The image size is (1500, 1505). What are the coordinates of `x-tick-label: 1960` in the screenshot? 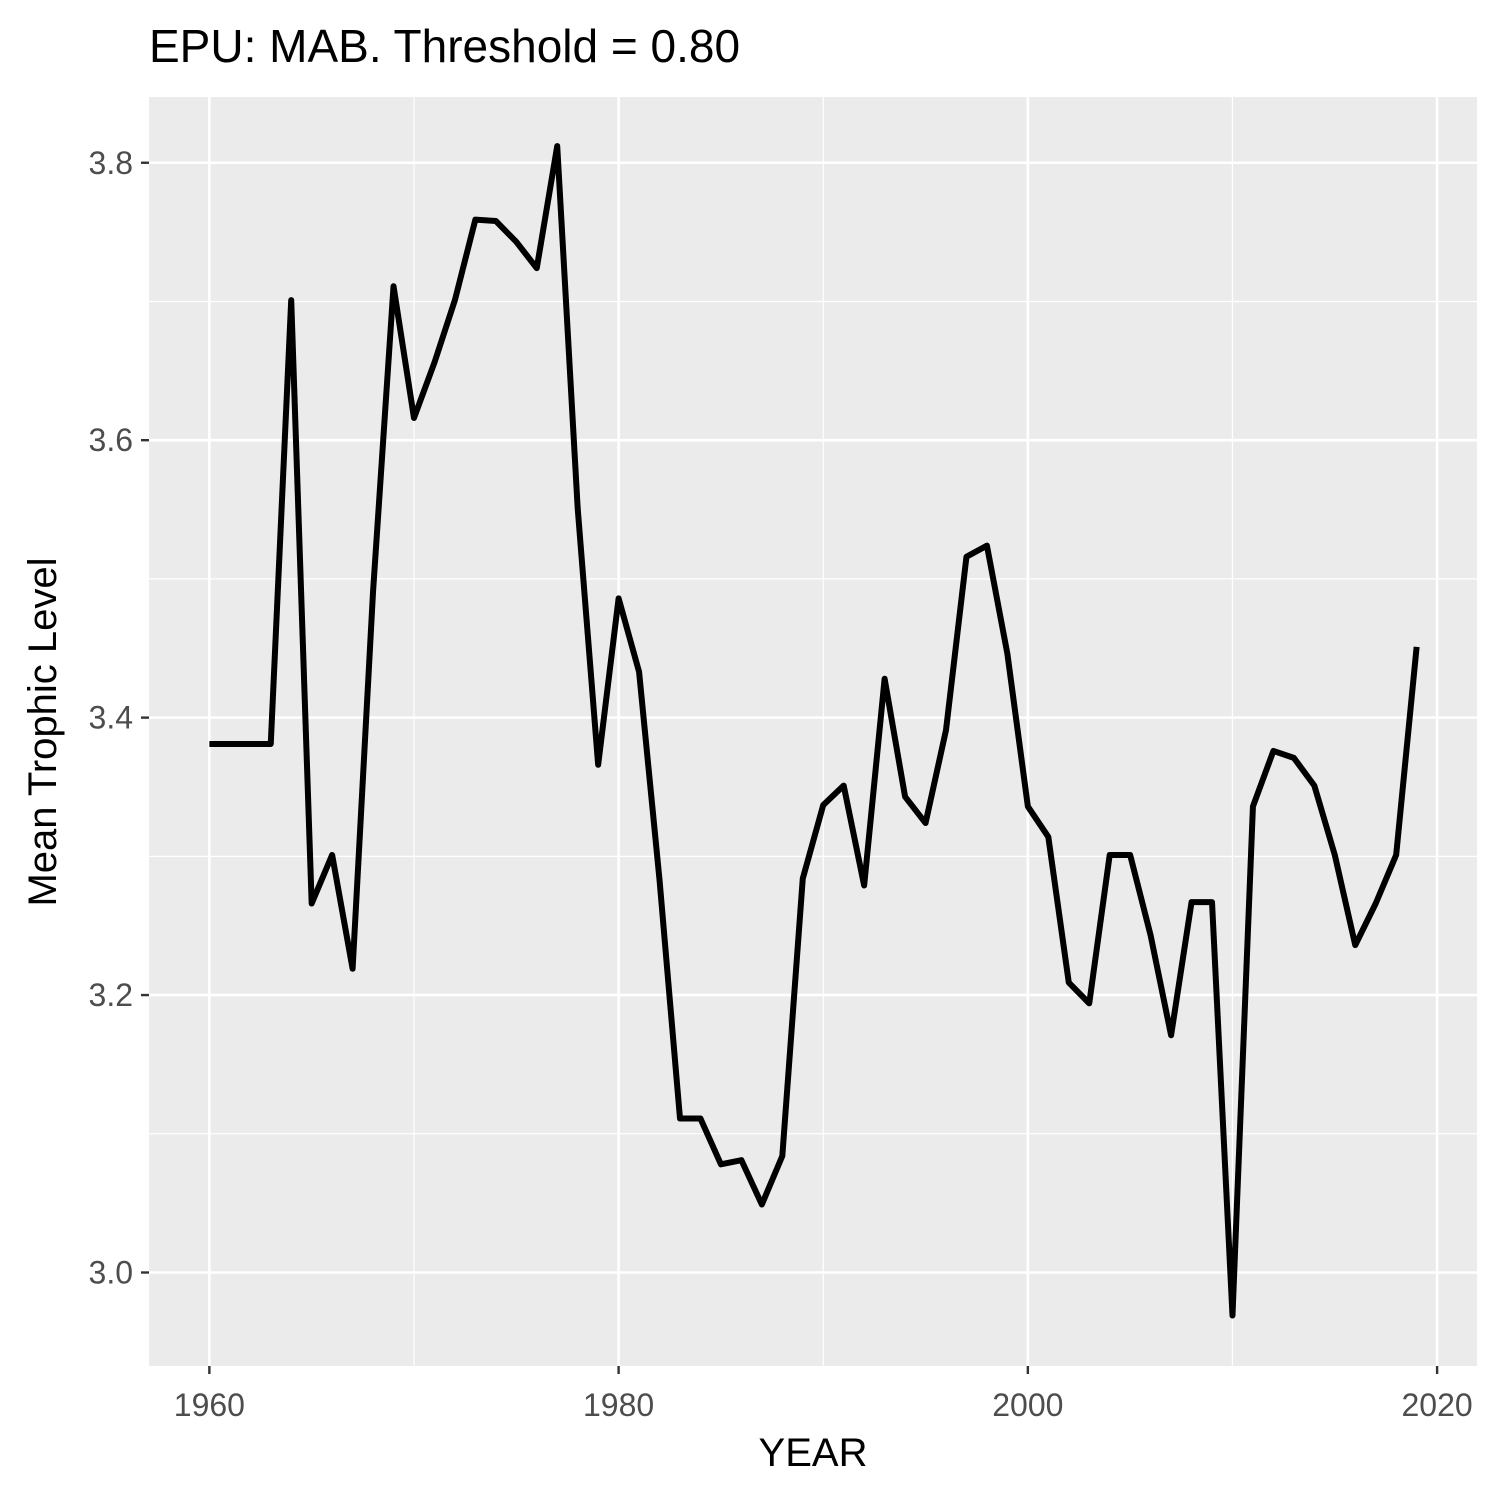 It's located at (209, 1405).